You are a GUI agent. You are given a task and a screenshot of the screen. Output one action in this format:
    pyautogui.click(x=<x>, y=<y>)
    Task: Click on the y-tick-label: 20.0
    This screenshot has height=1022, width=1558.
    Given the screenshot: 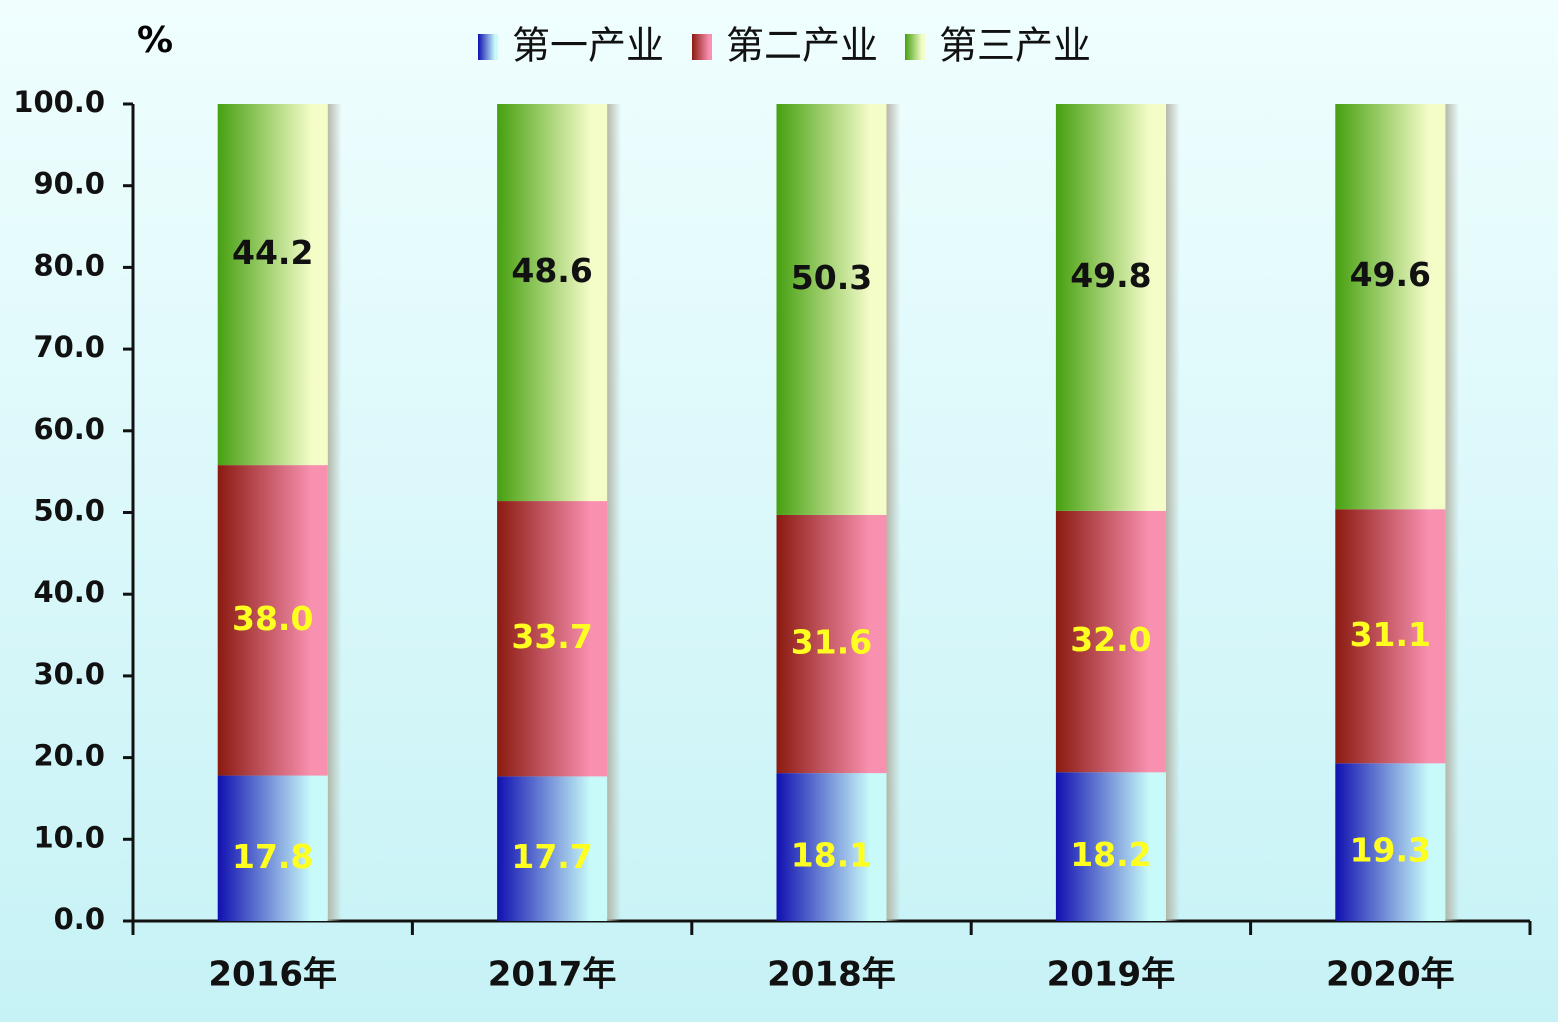 What is the action you would take?
    pyautogui.click(x=69, y=756)
    